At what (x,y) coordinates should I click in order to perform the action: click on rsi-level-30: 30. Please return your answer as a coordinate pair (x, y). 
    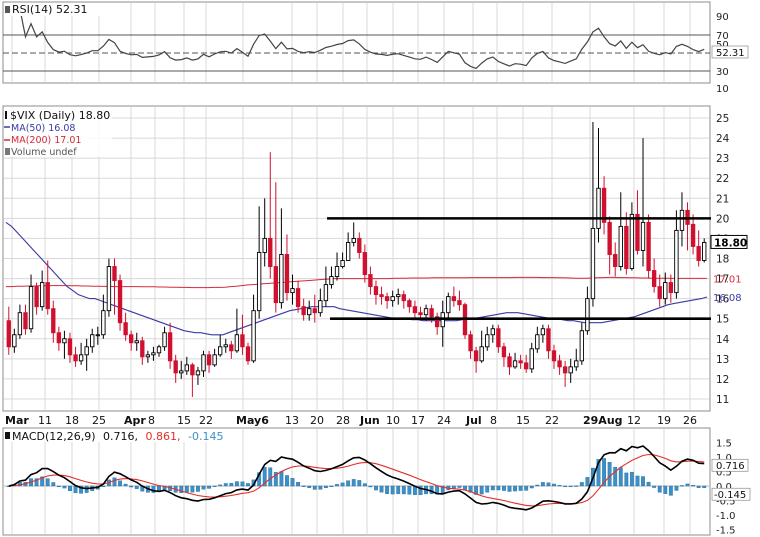
    Looking at the image, I should click on (722, 72).